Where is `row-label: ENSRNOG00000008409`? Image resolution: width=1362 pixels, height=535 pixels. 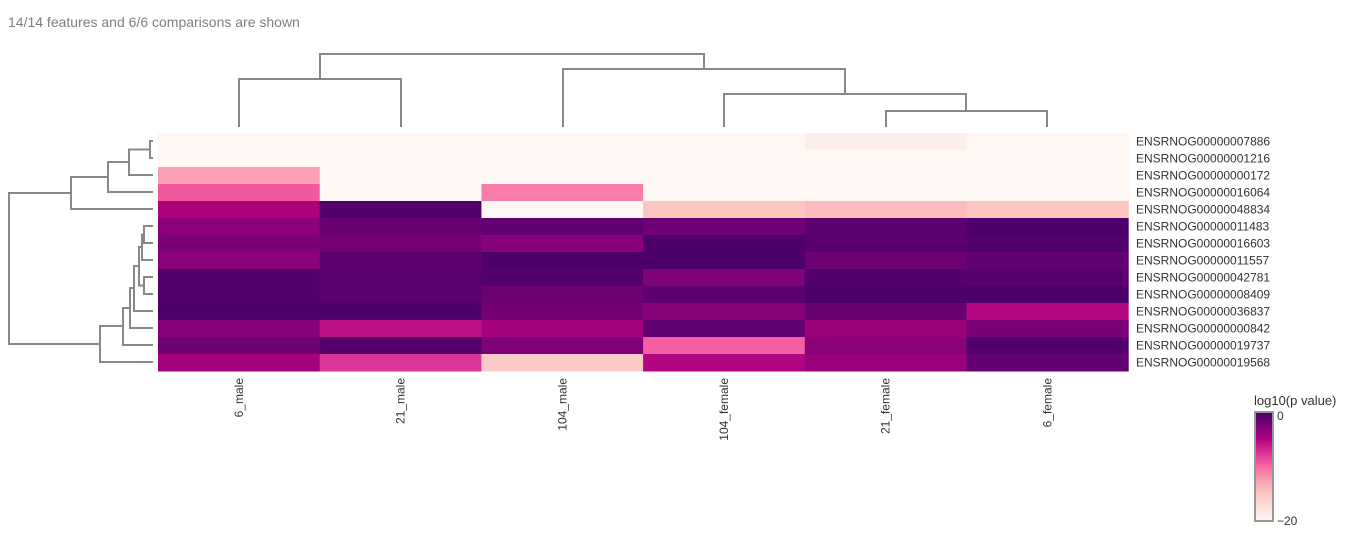
row-label: ENSRNOG00000008409 is located at coordinates (1203, 295).